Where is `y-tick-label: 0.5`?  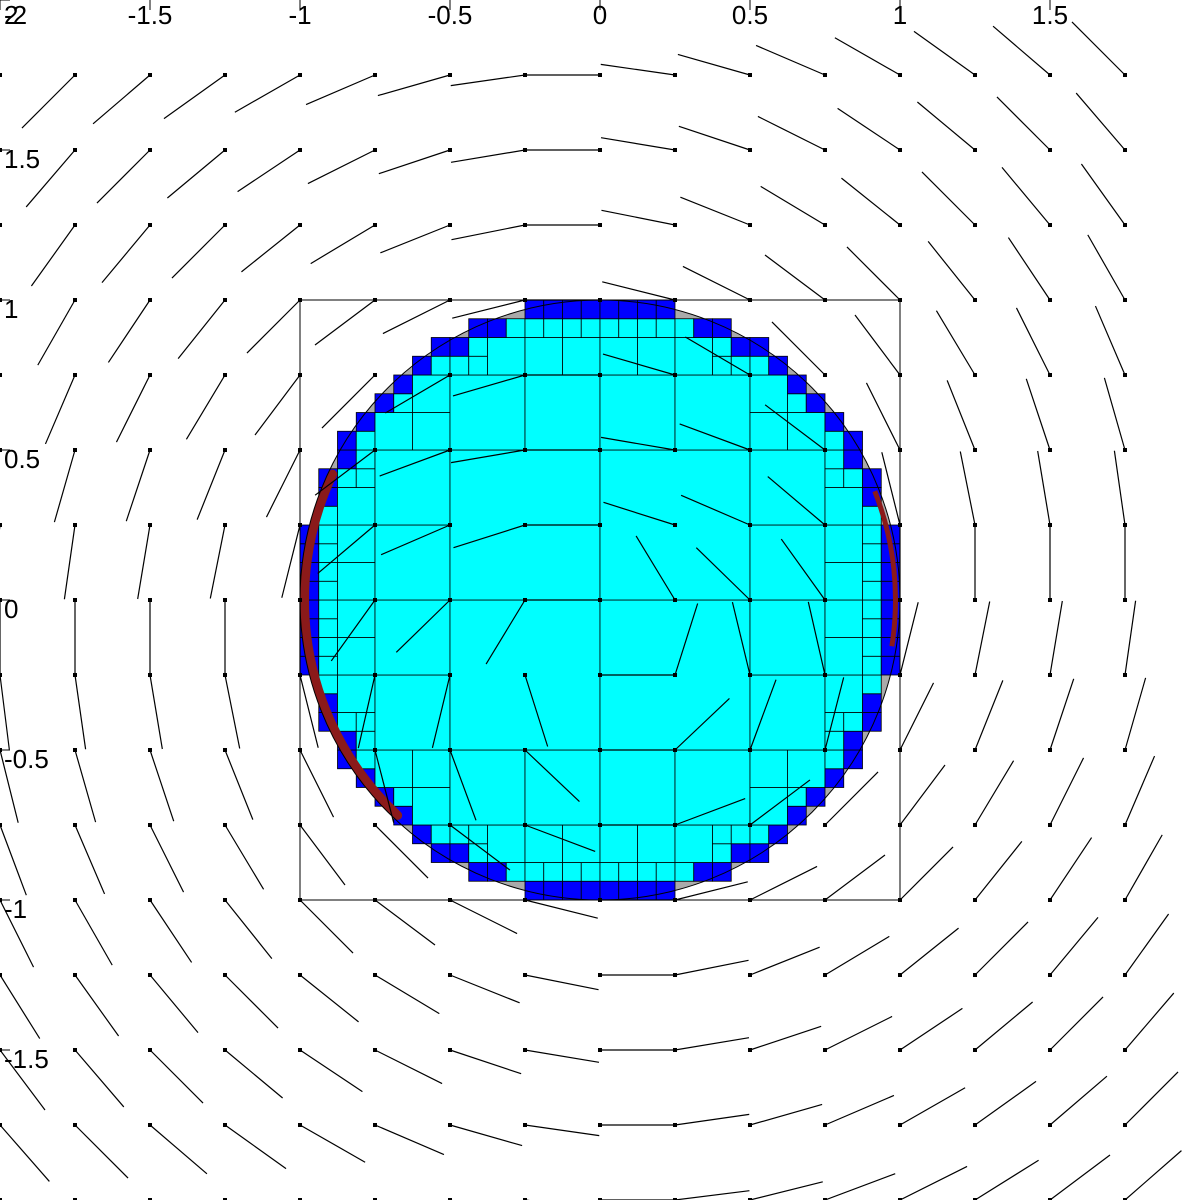
y-tick-label: 0.5 is located at coordinates (22, 459).